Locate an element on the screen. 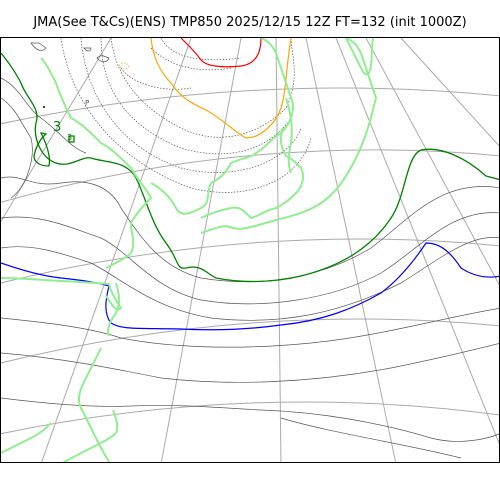 This screenshot has height=500, width=500. coastline-sakhalin is located at coordinates (289, 135).